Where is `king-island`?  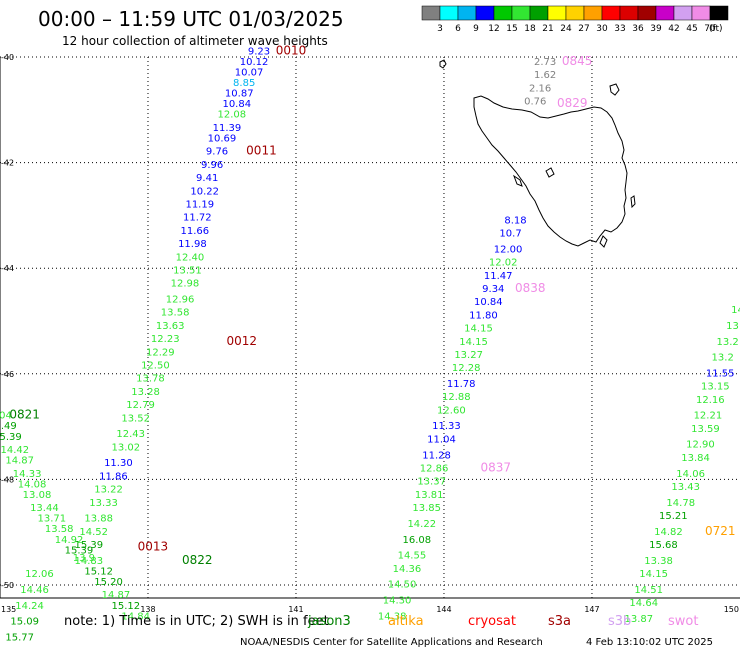 king-island is located at coordinates (443, 64).